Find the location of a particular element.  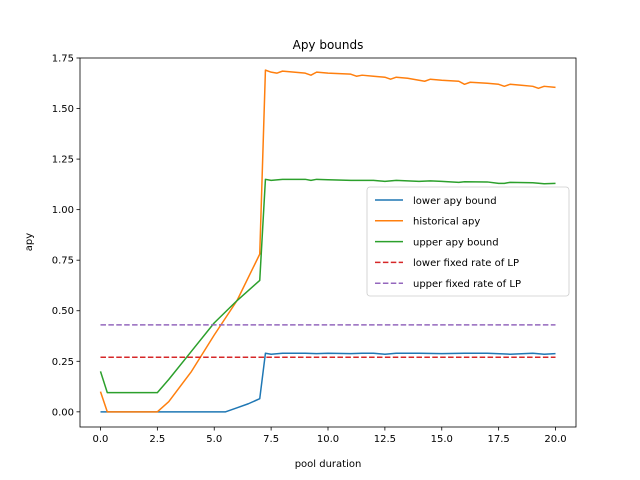

y-tick-label: 0.25 is located at coordinates (63, 362).